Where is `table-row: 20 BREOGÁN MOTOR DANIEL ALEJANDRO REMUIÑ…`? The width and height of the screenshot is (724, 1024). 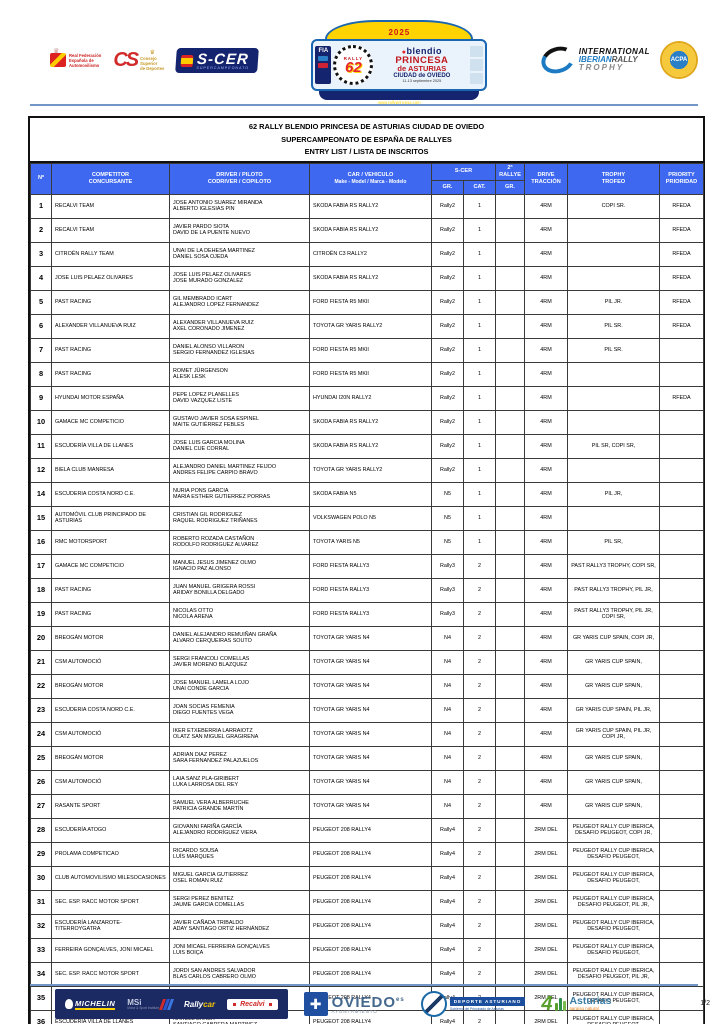
table-row: 20 BREOGÁN MOTOR DANIEL ALEJANDRO REMUIÑ… is located at coordinates (367, 638).